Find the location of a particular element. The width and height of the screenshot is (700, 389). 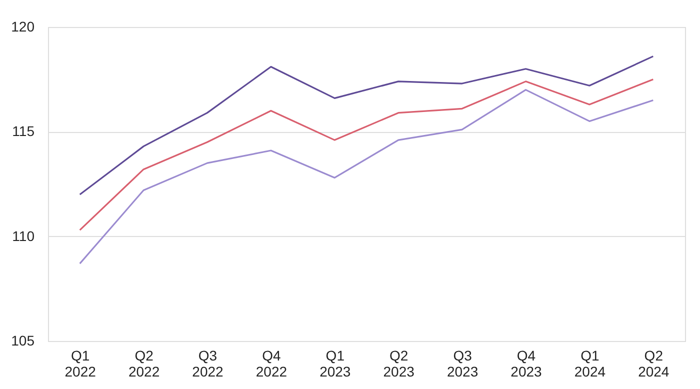

x-tick-label: Q4 2023 is located at coordinates (526, 364).